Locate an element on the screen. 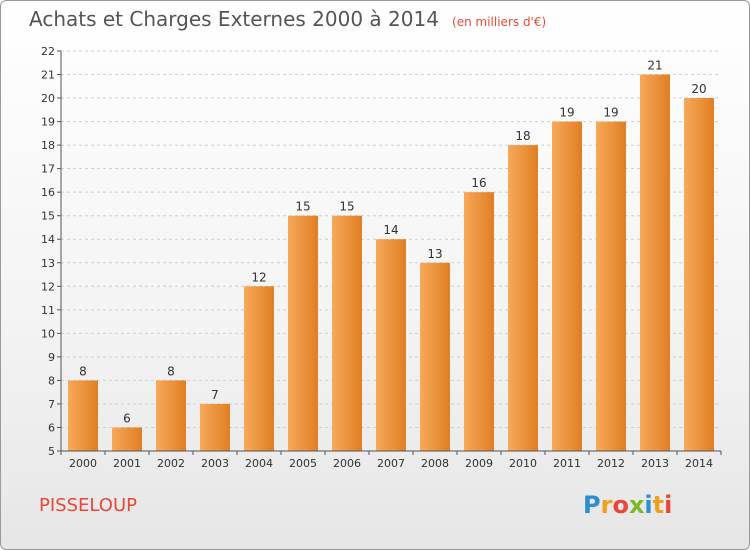 The image size is (750, 550). logo-letter: x is located at coordinates (636, 505).